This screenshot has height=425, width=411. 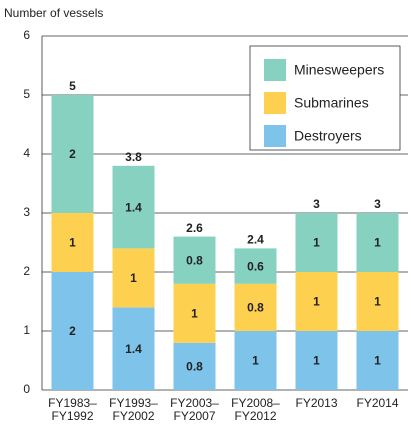 What do you see at coordinates (26, 94) in the screenshot?
I see `y-tick-label: 5` at bounding box center [26, 94].